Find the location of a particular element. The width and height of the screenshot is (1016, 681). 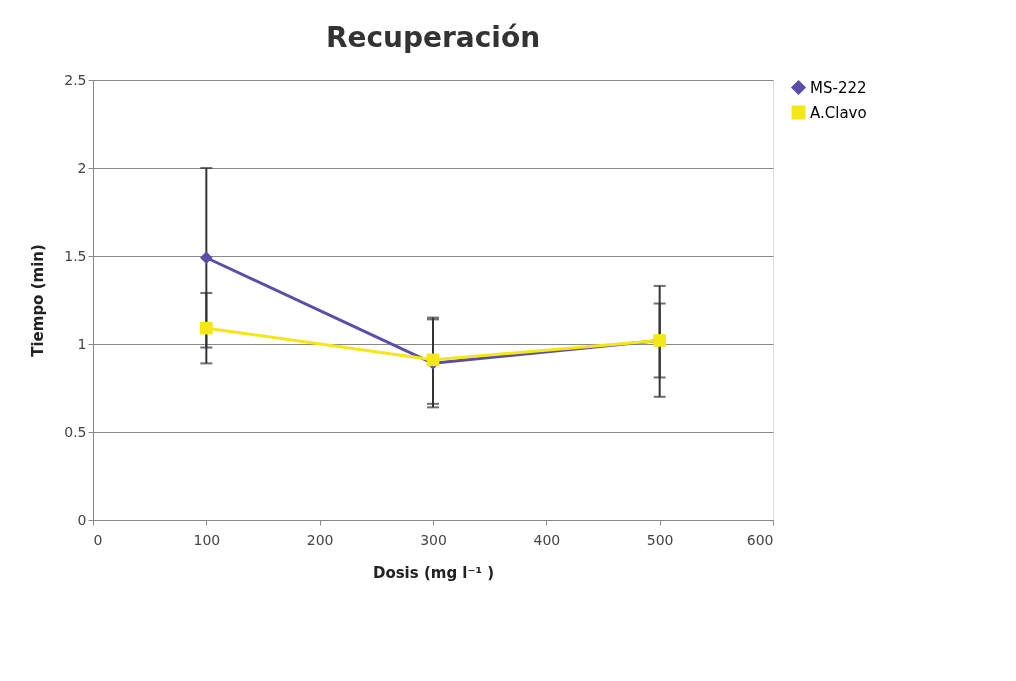

y-axis-title: Tiempo (min) is located at coordinates (38, 300).